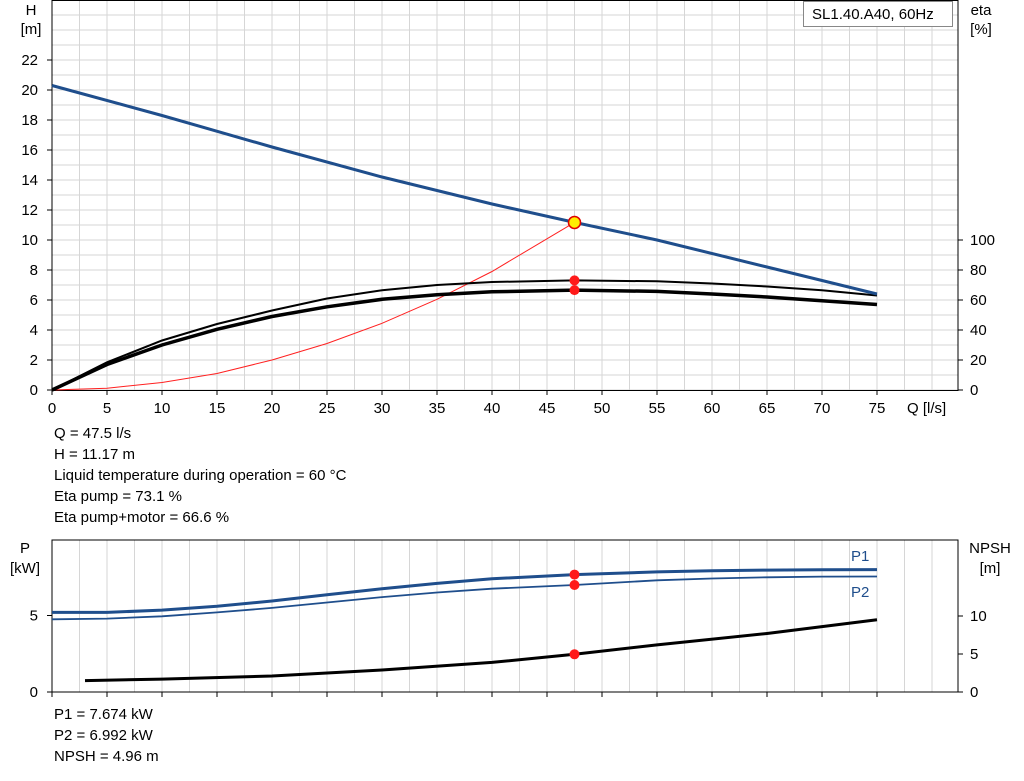 The image size is (1024, 781). I want to click on y-left-tick-label: 6, so click(34, 300).